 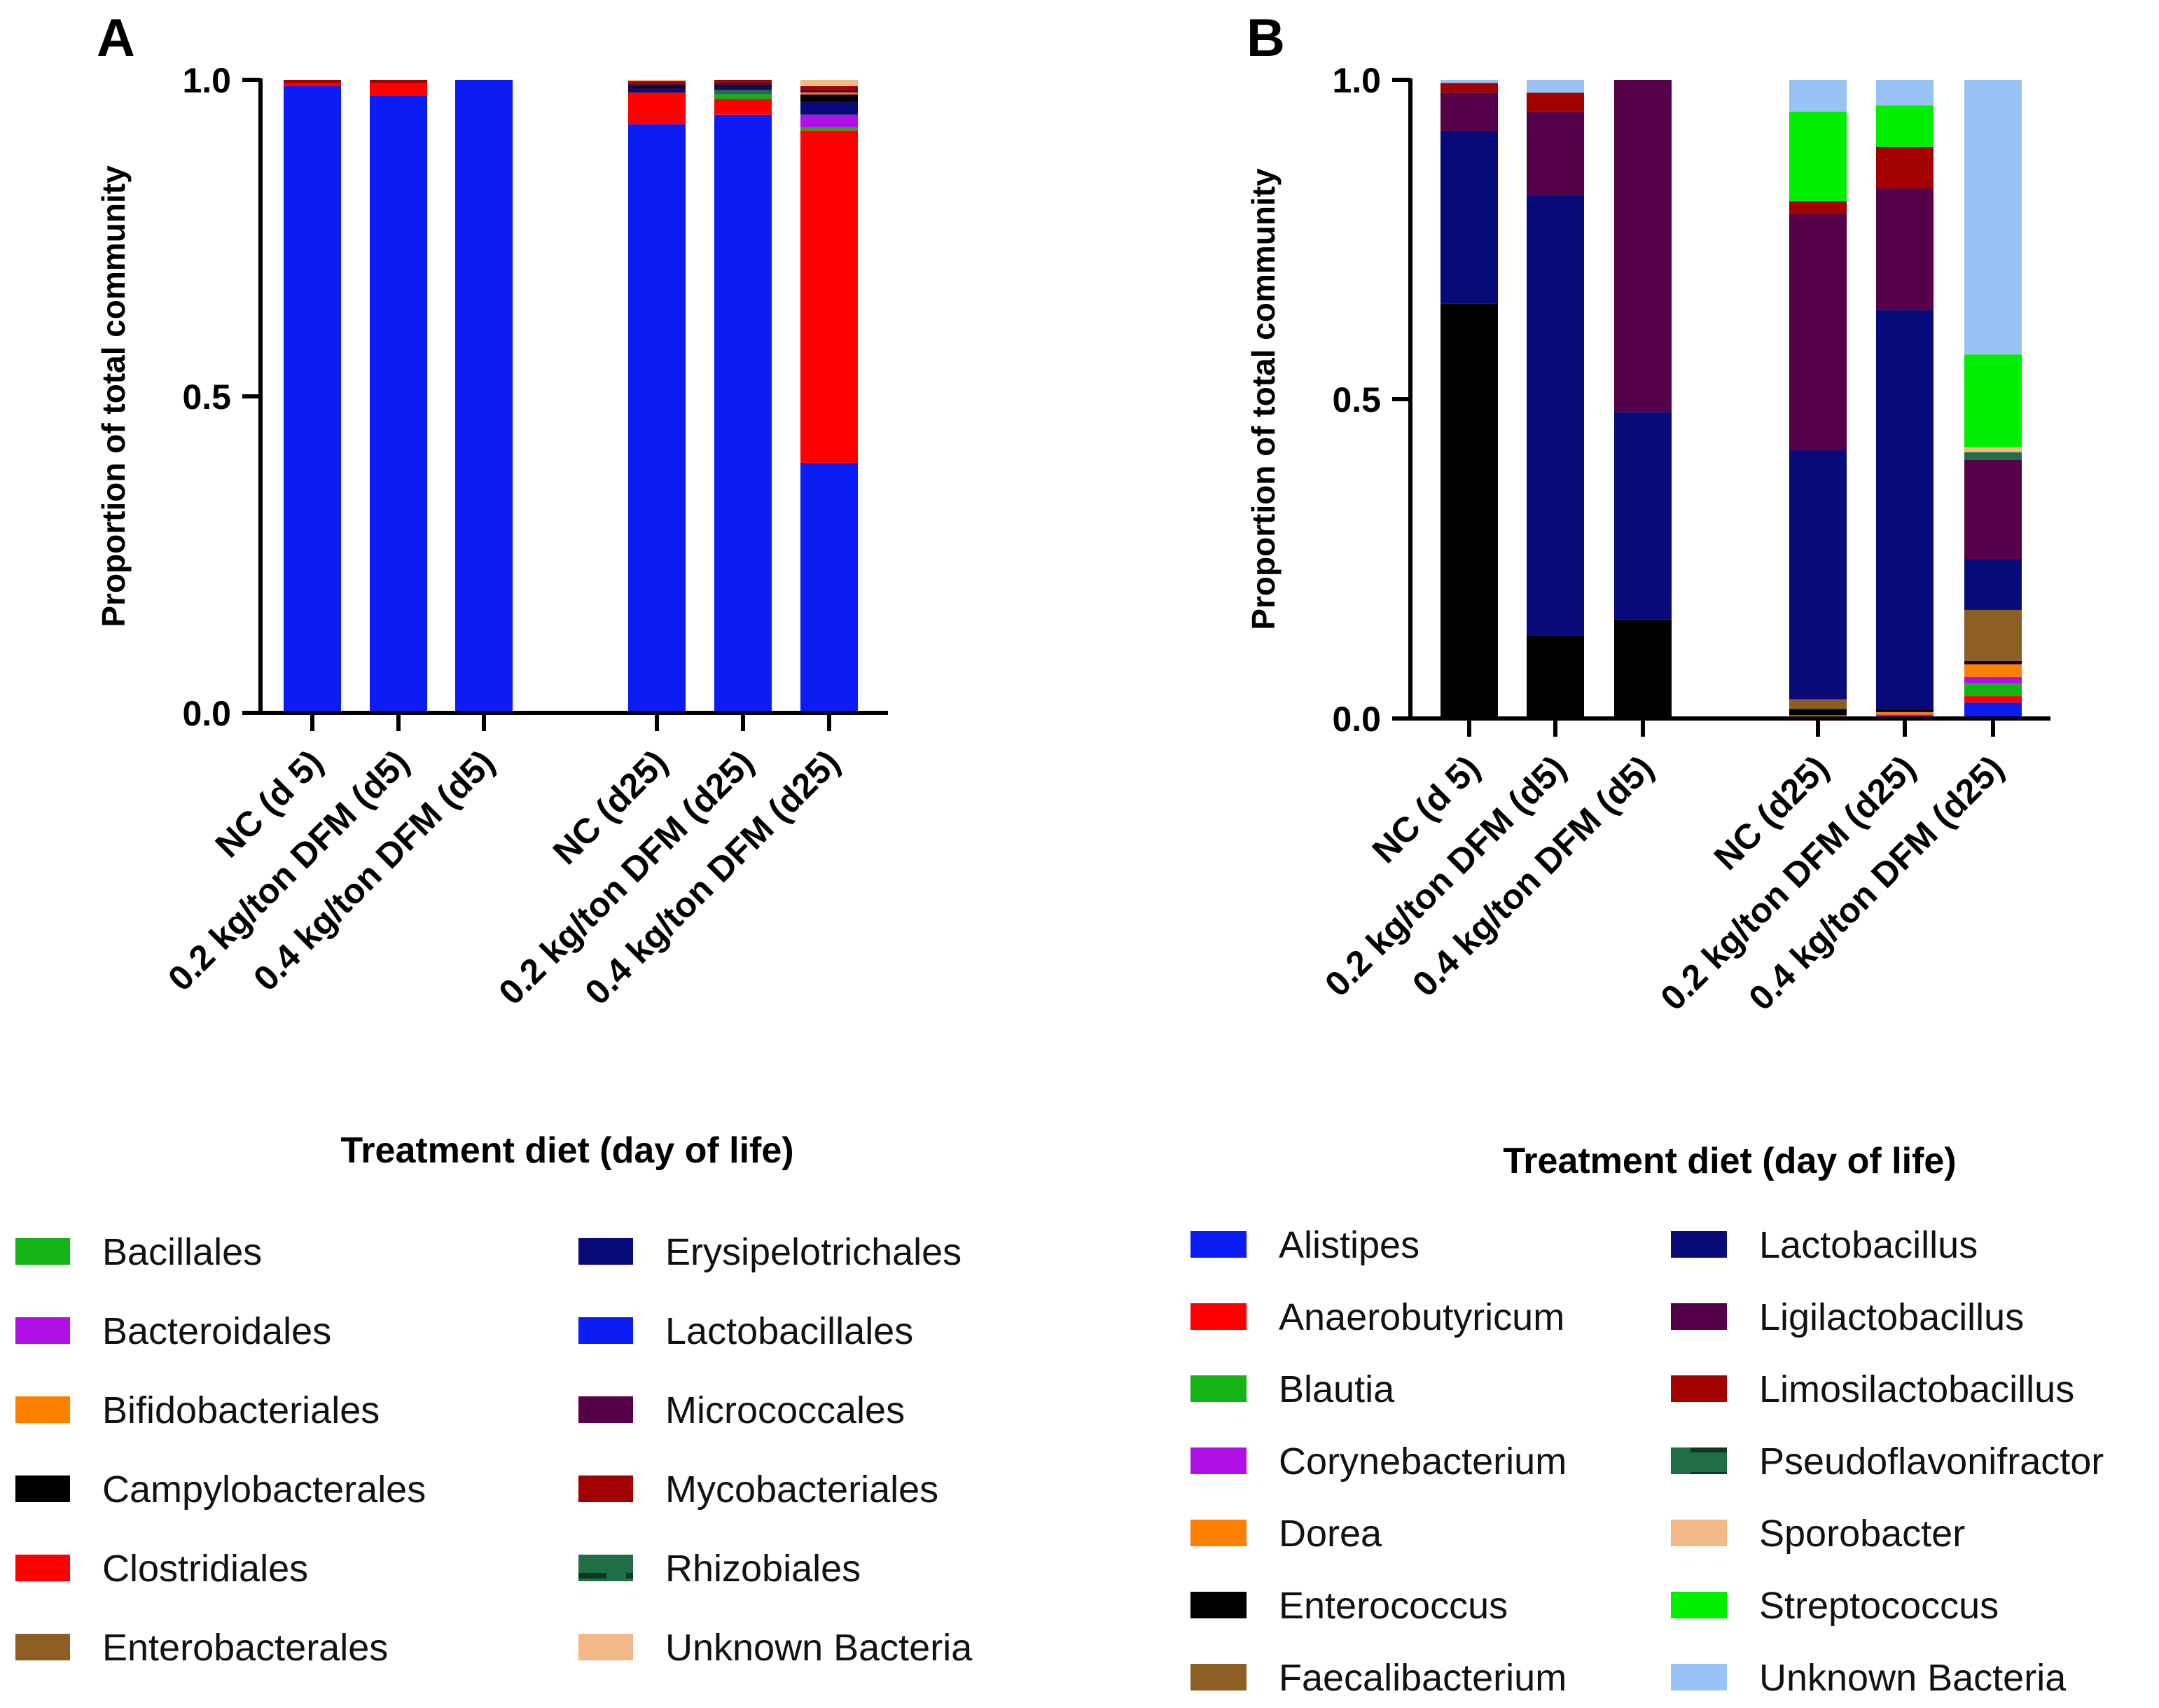 I want to click on legend-label-faecalibacterium: Faecalibacterium, so click(x=1423, y=1678).